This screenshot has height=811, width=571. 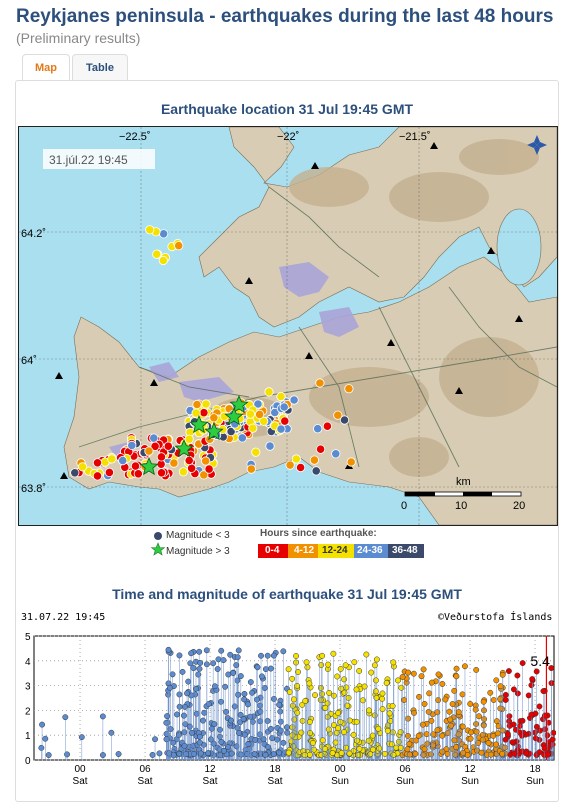 I want to click on map-title: Earthquake location 31 Jul 19:45 GMT, so click(x=287, y=109).